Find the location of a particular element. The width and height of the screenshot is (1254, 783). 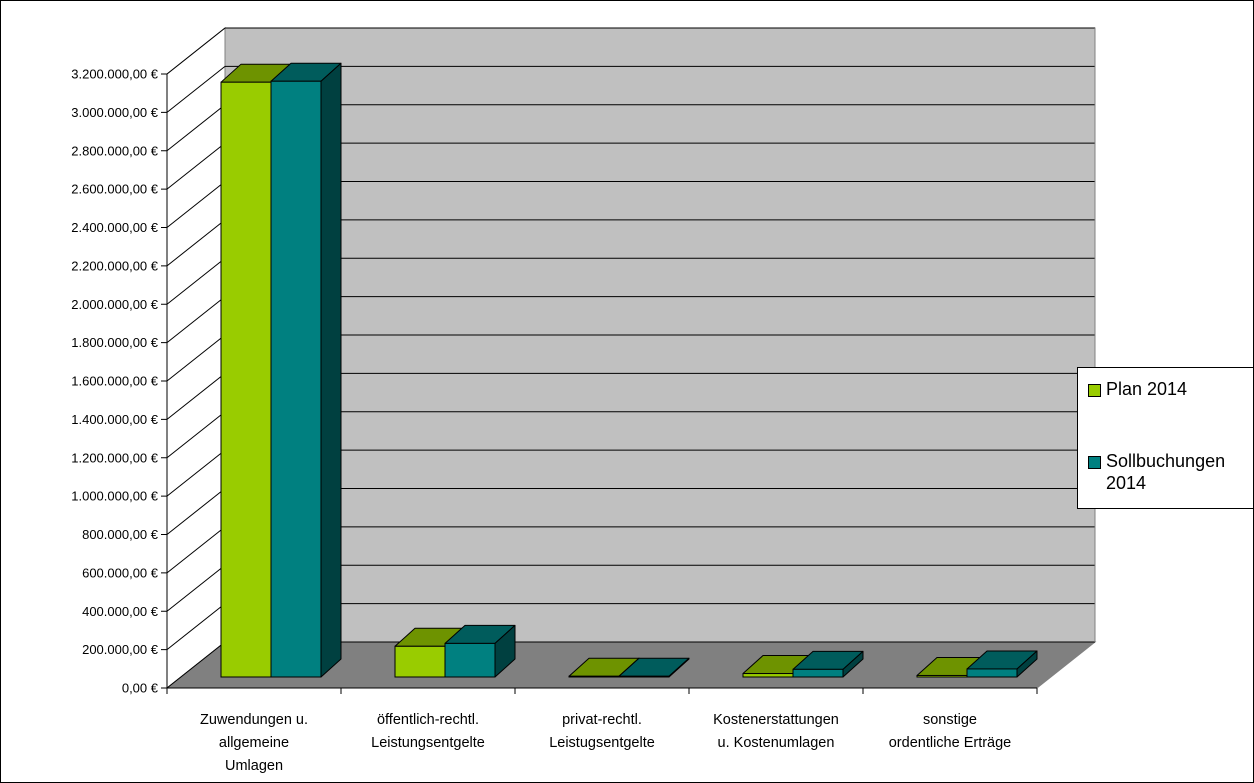

y-tick-label: 1.600.000,00 € is located at coordinates (115, 381).